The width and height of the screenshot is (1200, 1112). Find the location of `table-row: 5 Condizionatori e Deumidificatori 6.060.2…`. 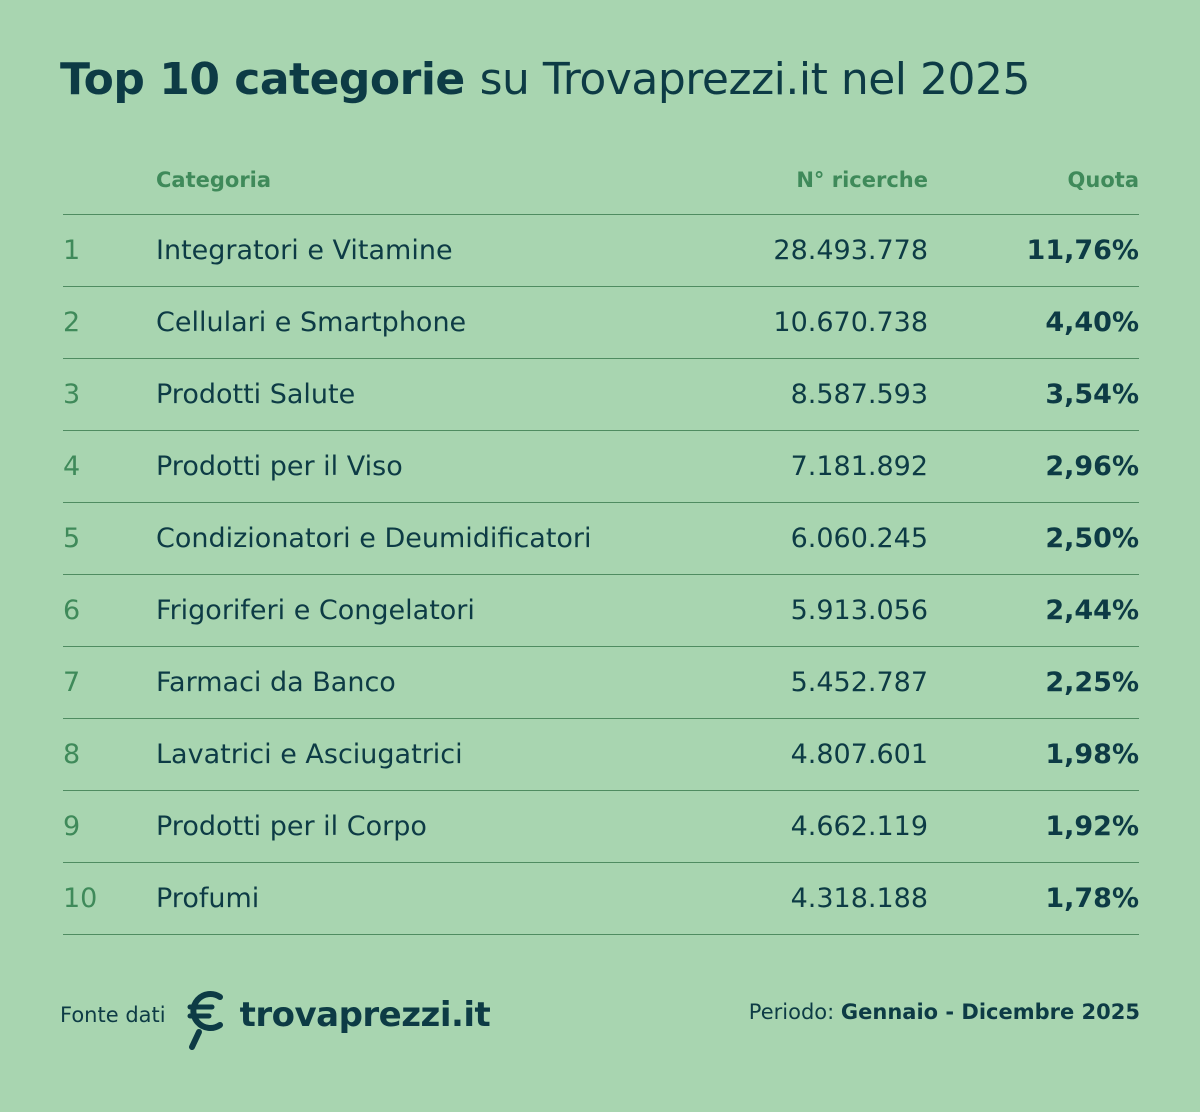

table-row: 5 Condizionatori e Deumidificatori 6.060.2… is located at coordinates (601, 539).